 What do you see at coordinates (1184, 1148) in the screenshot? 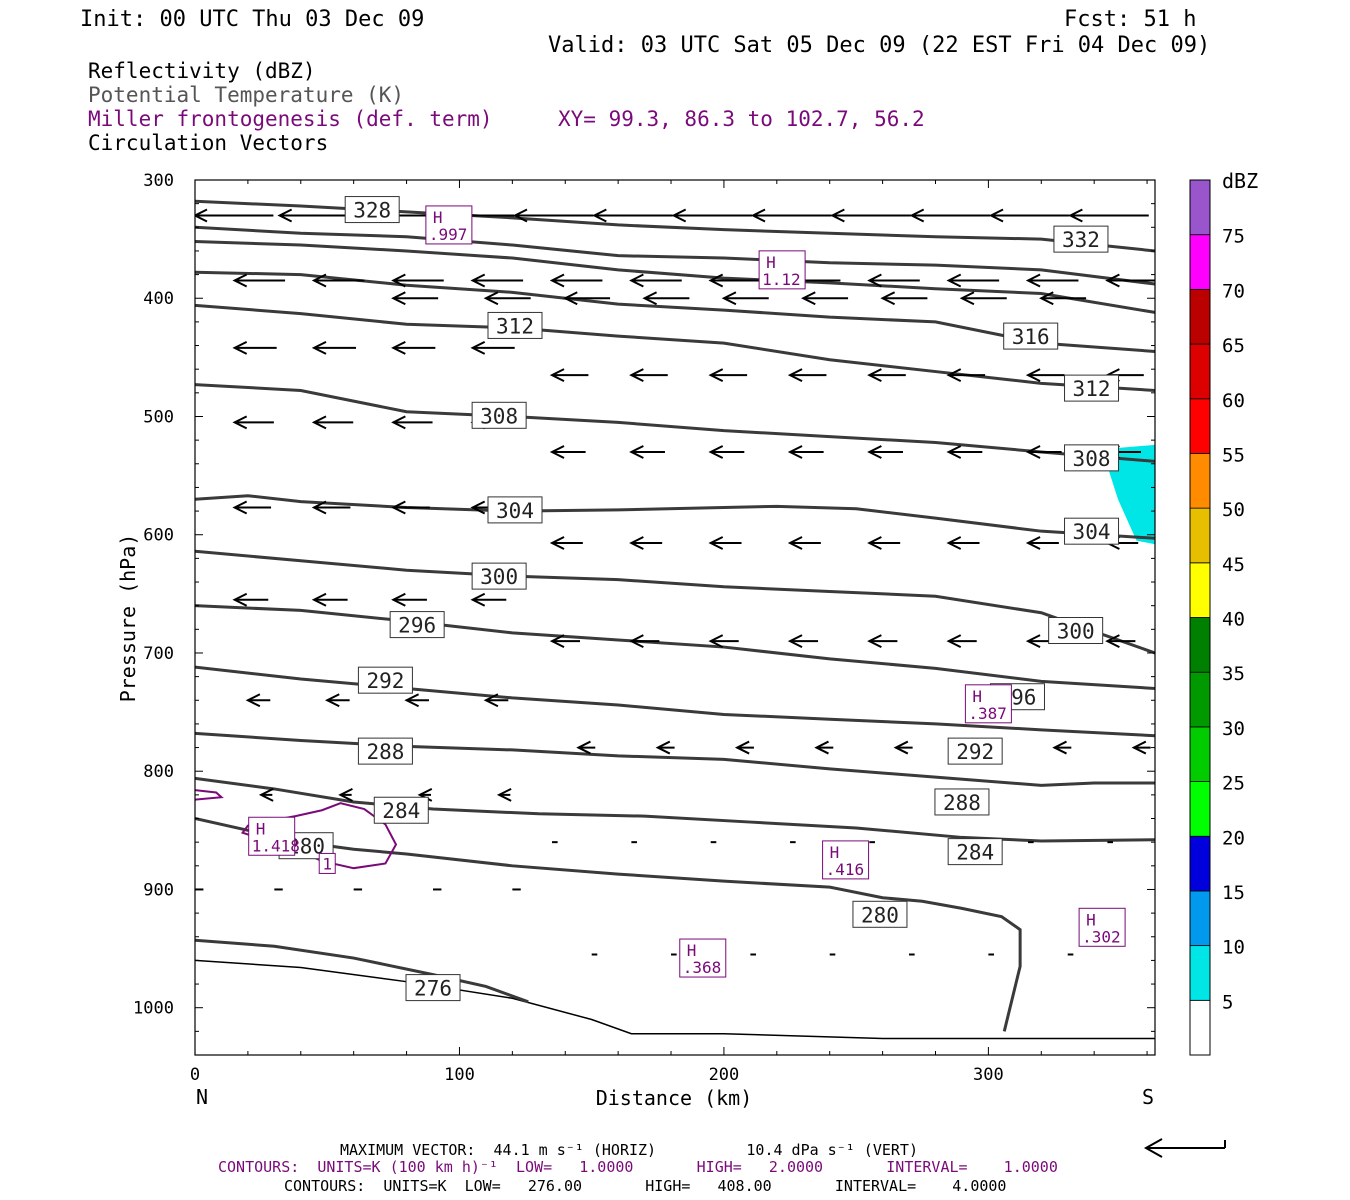
I see `reference-vector-arrow` at bounding box center [1184, 1148].